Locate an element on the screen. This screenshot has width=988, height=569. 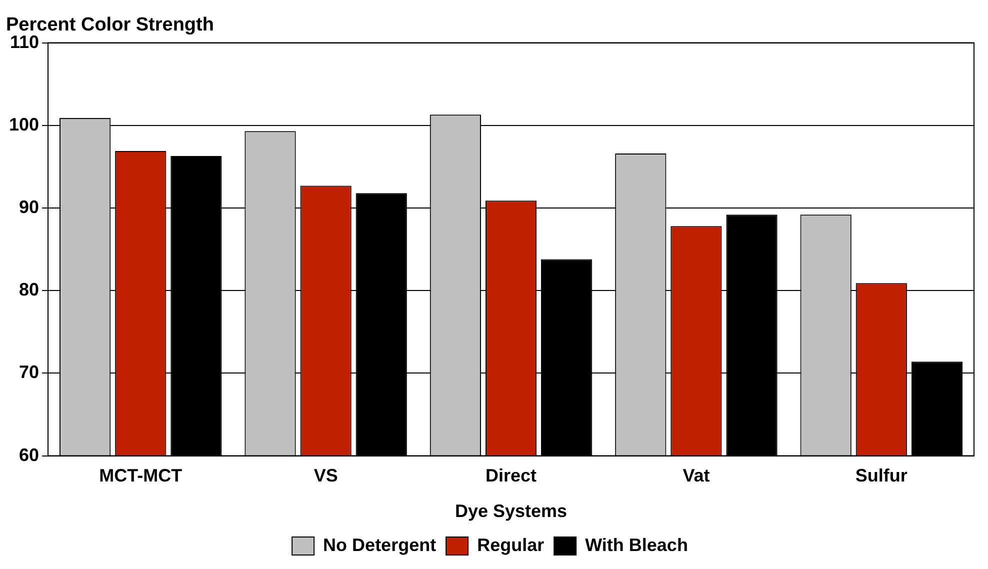
x-axis-title: Dye Systems is located at coordinates (511, 511).